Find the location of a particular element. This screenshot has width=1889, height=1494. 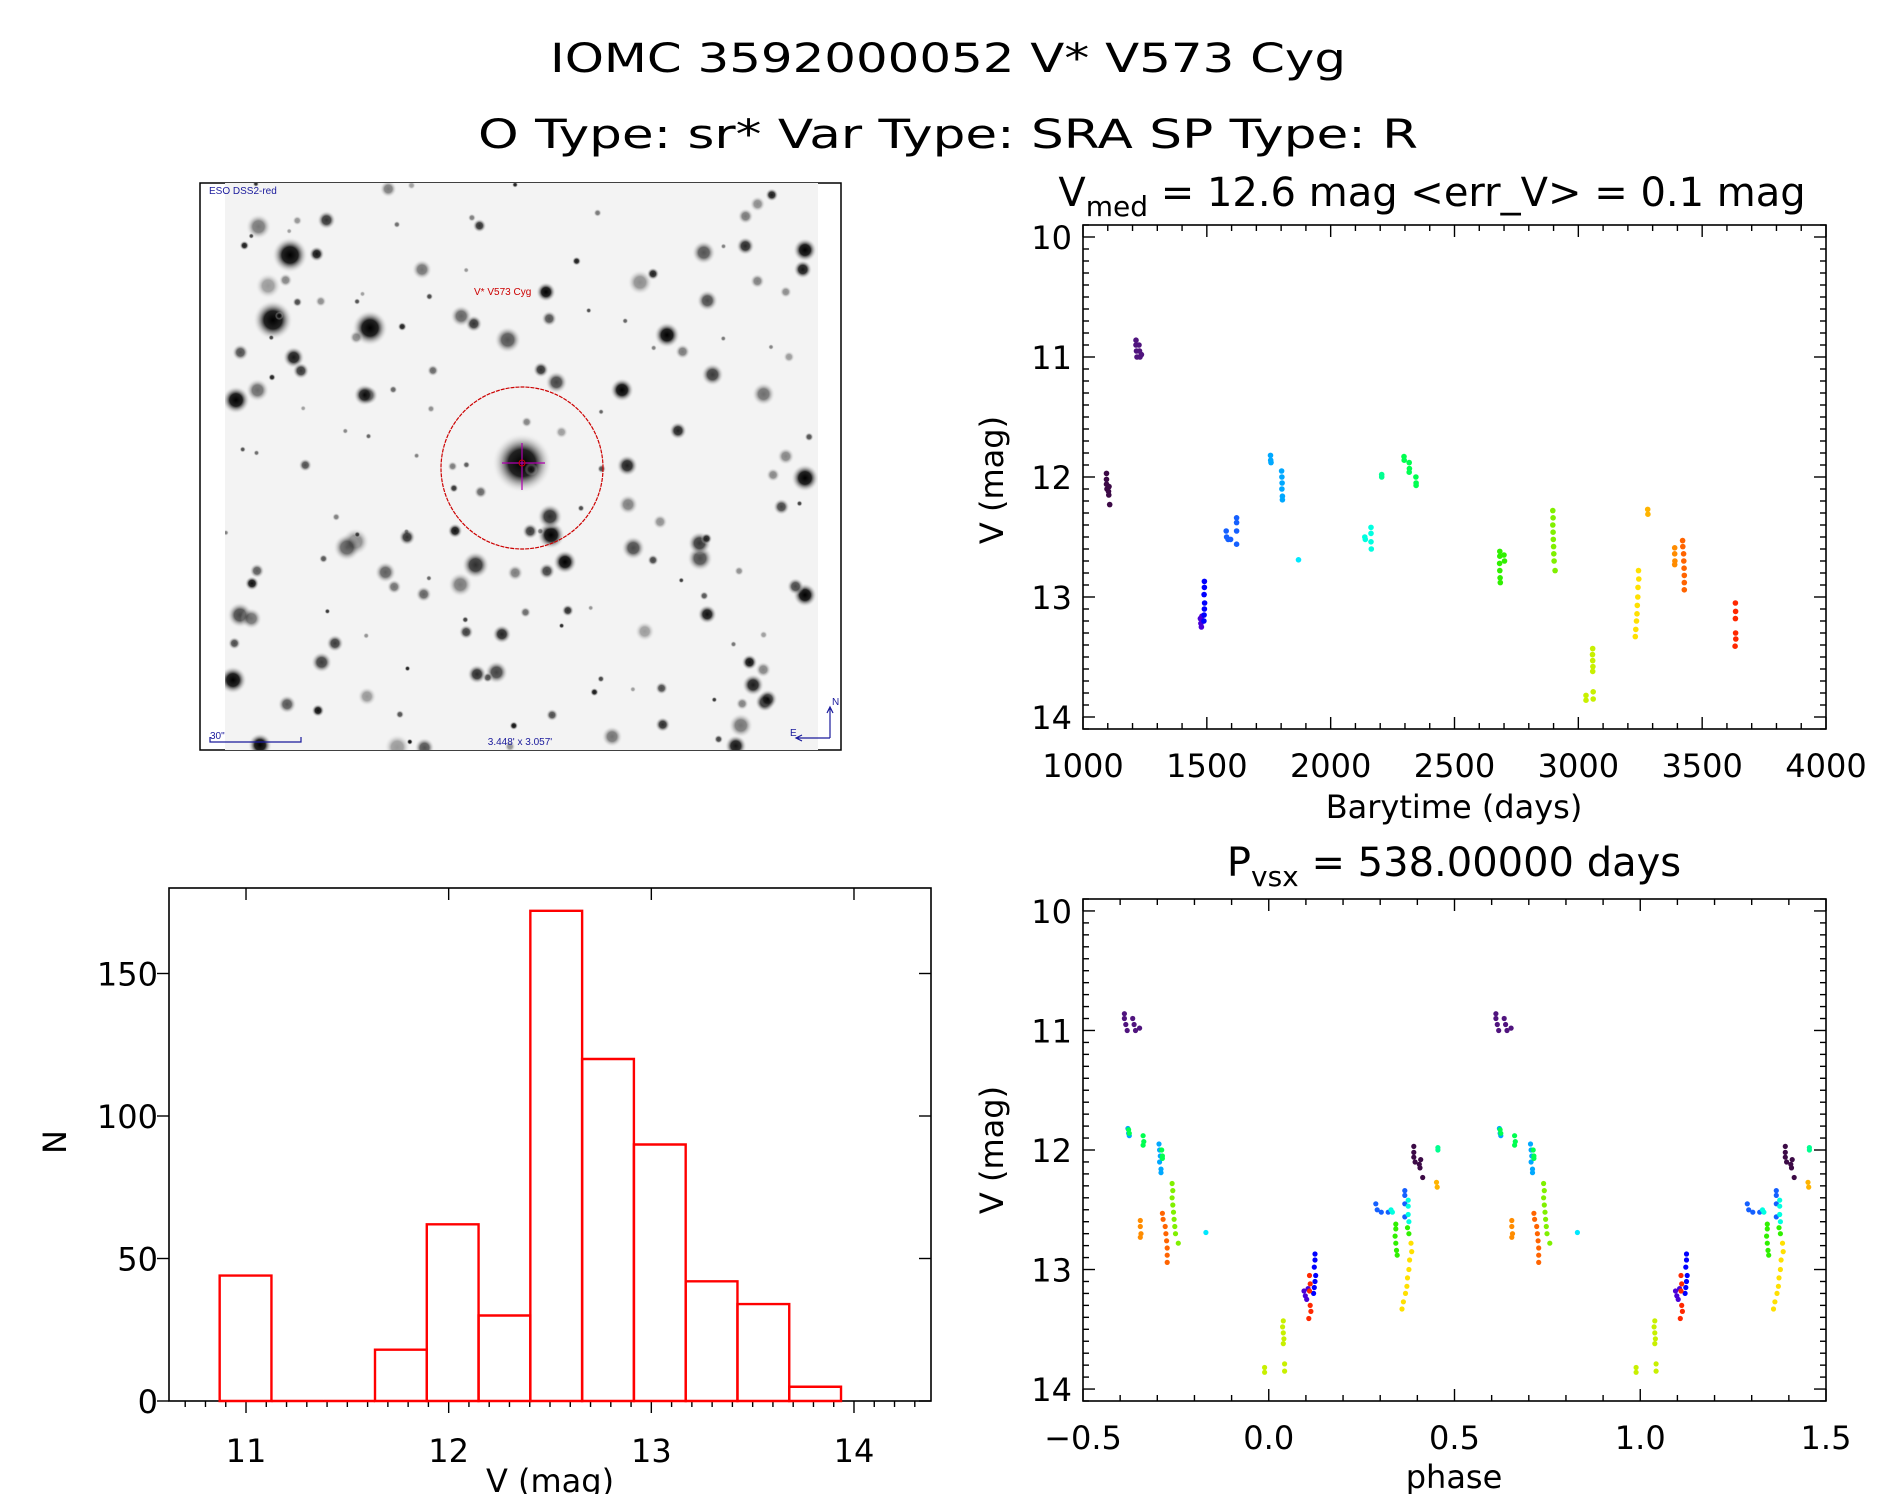

scale-label: 30" is located at coordinates (217, 736).